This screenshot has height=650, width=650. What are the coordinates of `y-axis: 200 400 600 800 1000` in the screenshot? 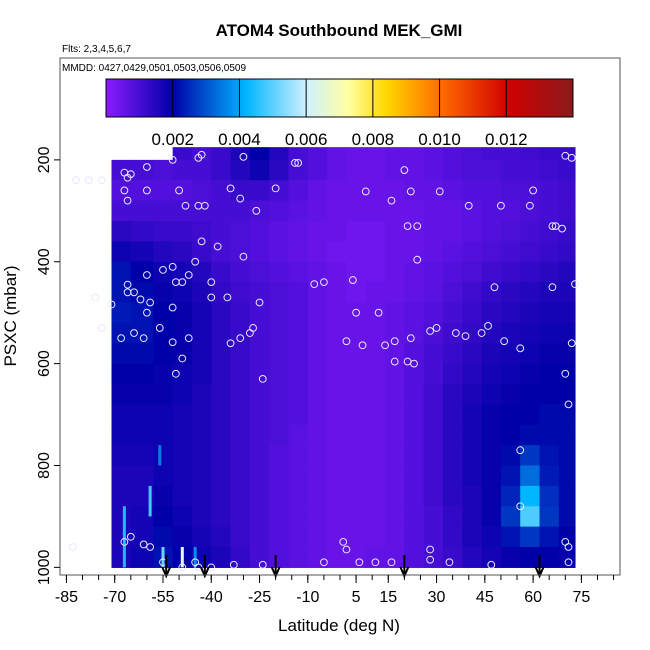 It's located at (48, 365).